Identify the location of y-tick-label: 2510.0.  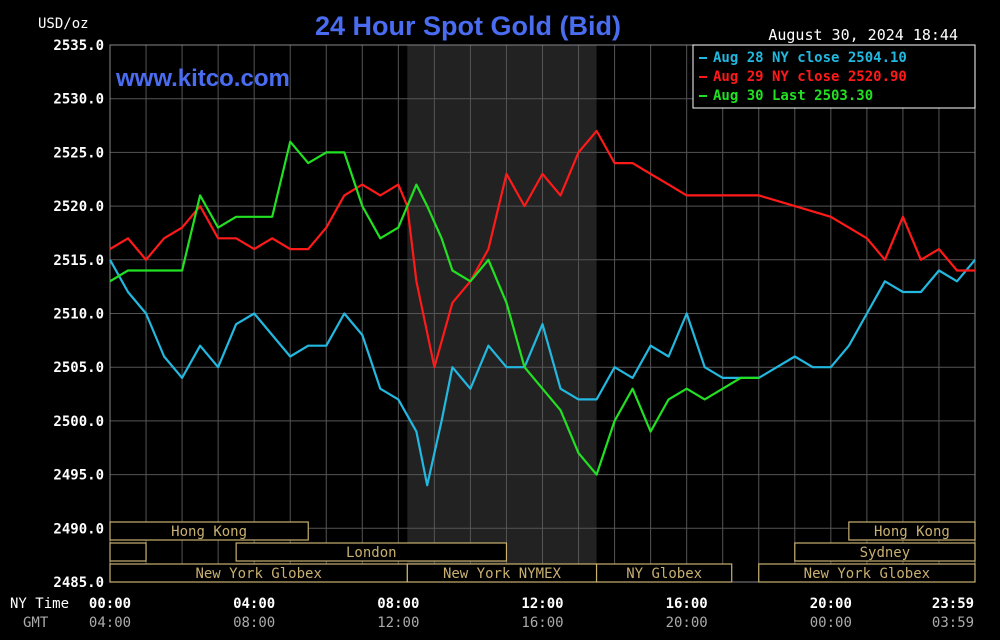
(78, 315).